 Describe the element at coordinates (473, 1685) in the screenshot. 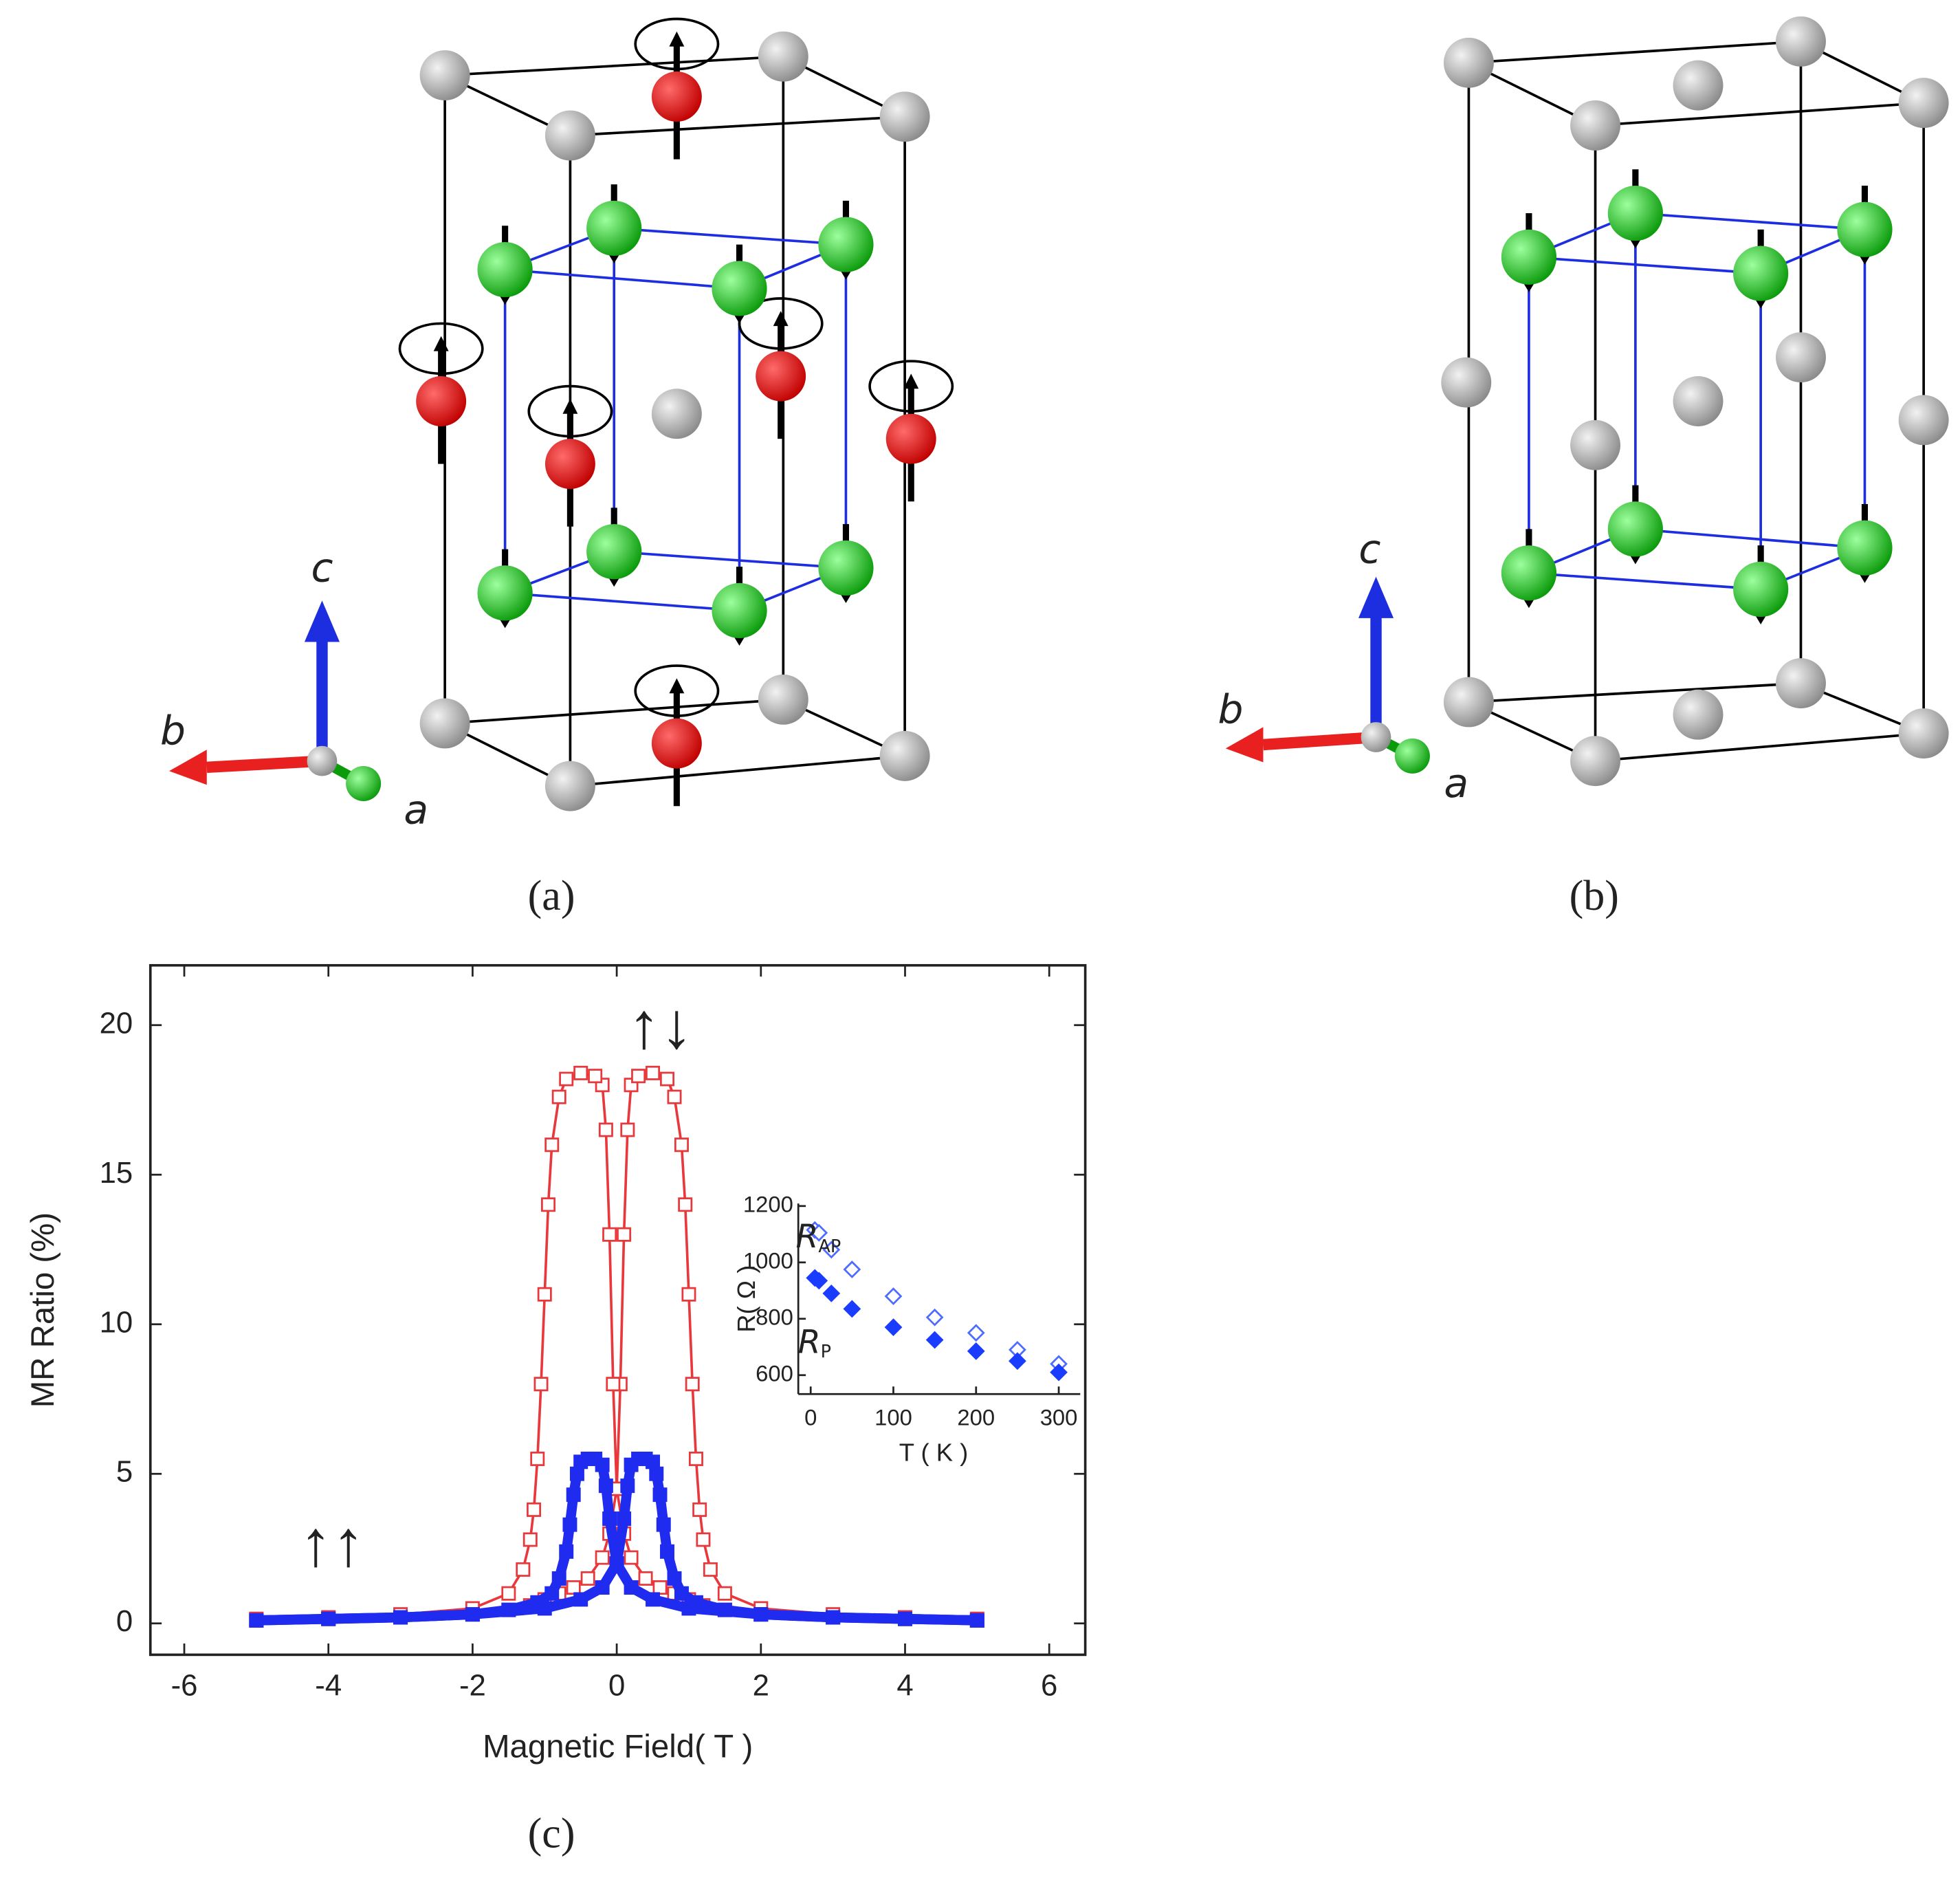

I see `x-tick-label: -2` at that location.